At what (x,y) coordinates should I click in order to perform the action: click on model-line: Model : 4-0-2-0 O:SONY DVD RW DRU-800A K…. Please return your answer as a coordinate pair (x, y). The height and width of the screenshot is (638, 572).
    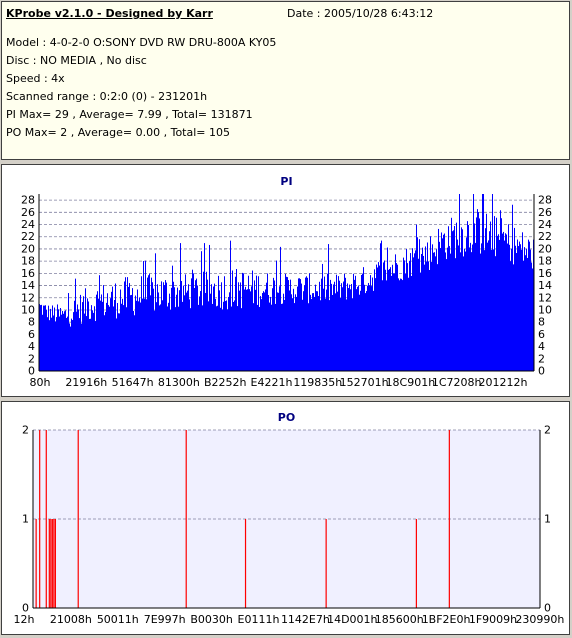
    Looking at the image, I should click on (141, 42).